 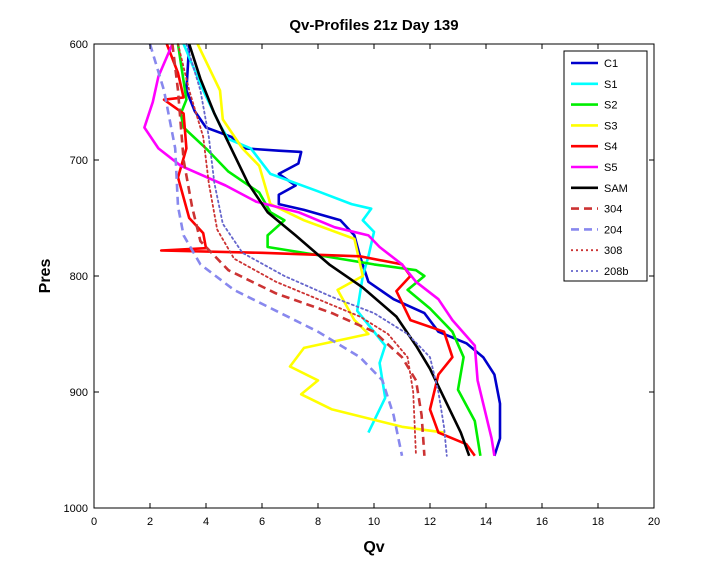 What do you see at coordinates (610, 147) in the screenshot?
I see `legend-label-S4: S4` at bounding box center [610, 147].